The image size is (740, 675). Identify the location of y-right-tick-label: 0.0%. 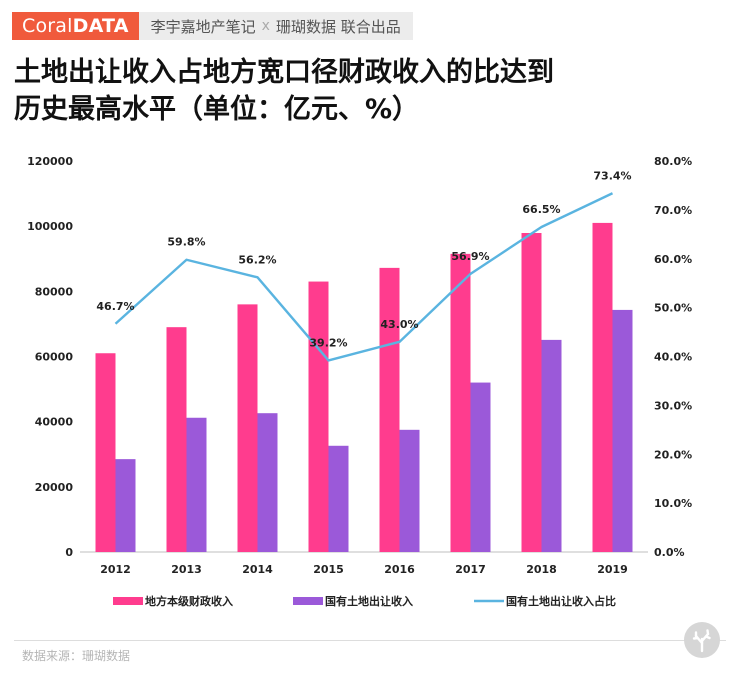
(669, 552).